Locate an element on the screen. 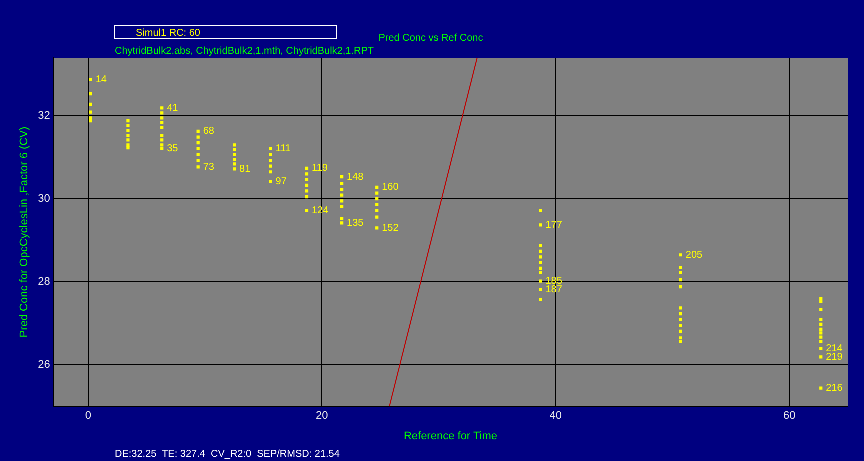 The image size is (864, 461). x-tick-label: 0 is located at coordinates (88, 416).